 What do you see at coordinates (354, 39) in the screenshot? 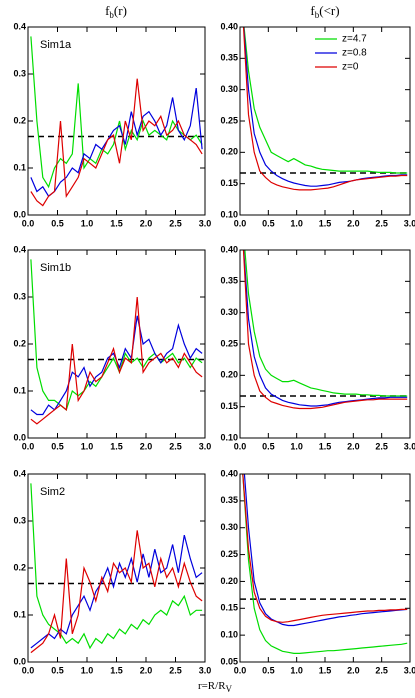
I see `legend-label: z=4.7` at bounding box center [354, 39].